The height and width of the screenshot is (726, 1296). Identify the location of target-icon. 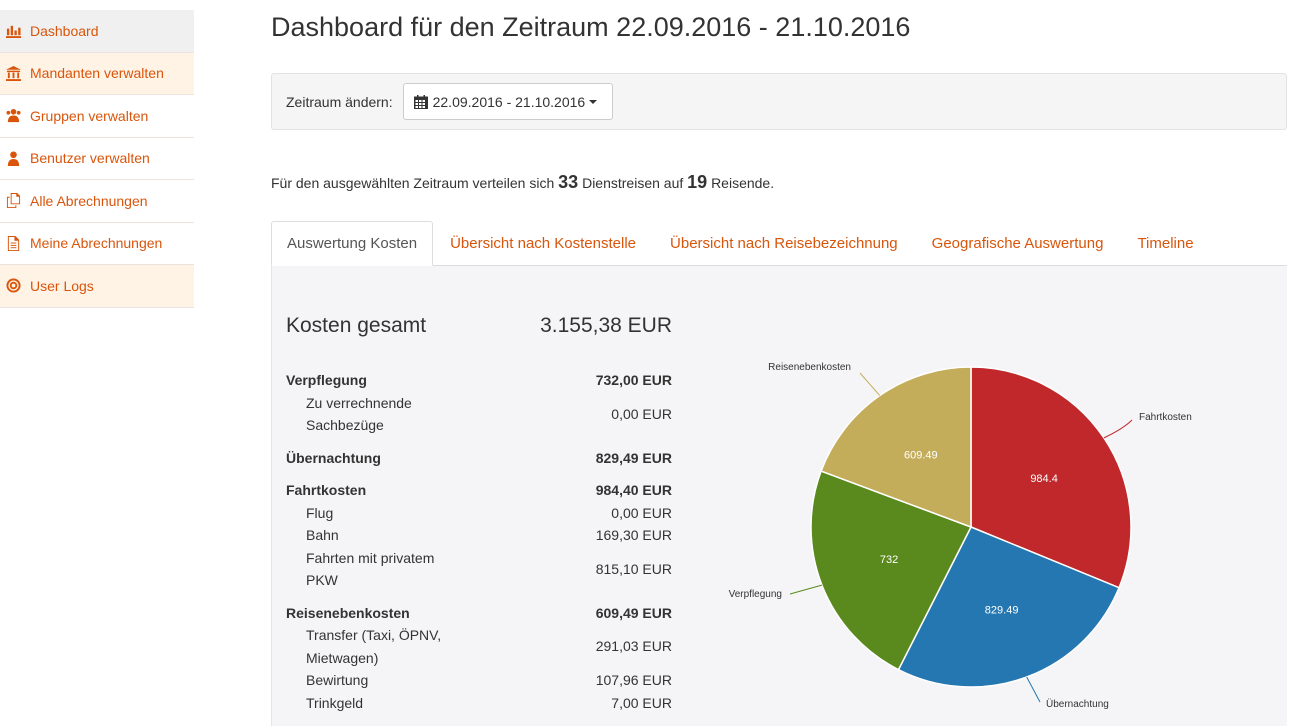
(13, 286).